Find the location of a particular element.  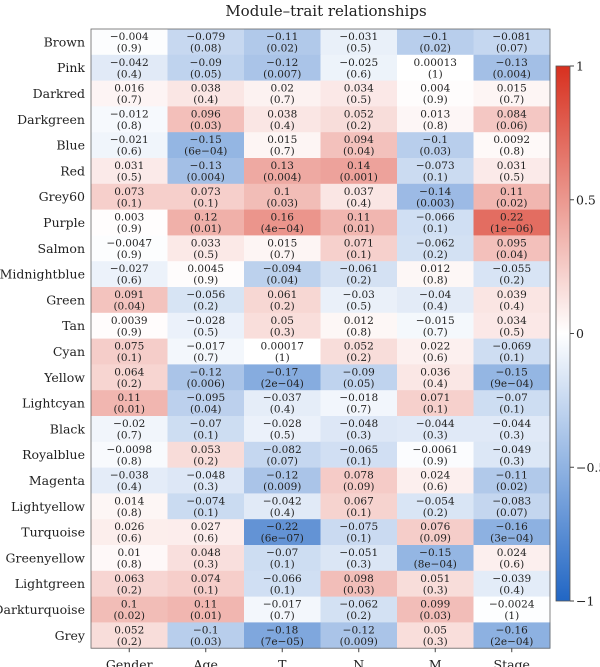

cell-correlation-label: 0.073 is located at coordinates (129, 192).